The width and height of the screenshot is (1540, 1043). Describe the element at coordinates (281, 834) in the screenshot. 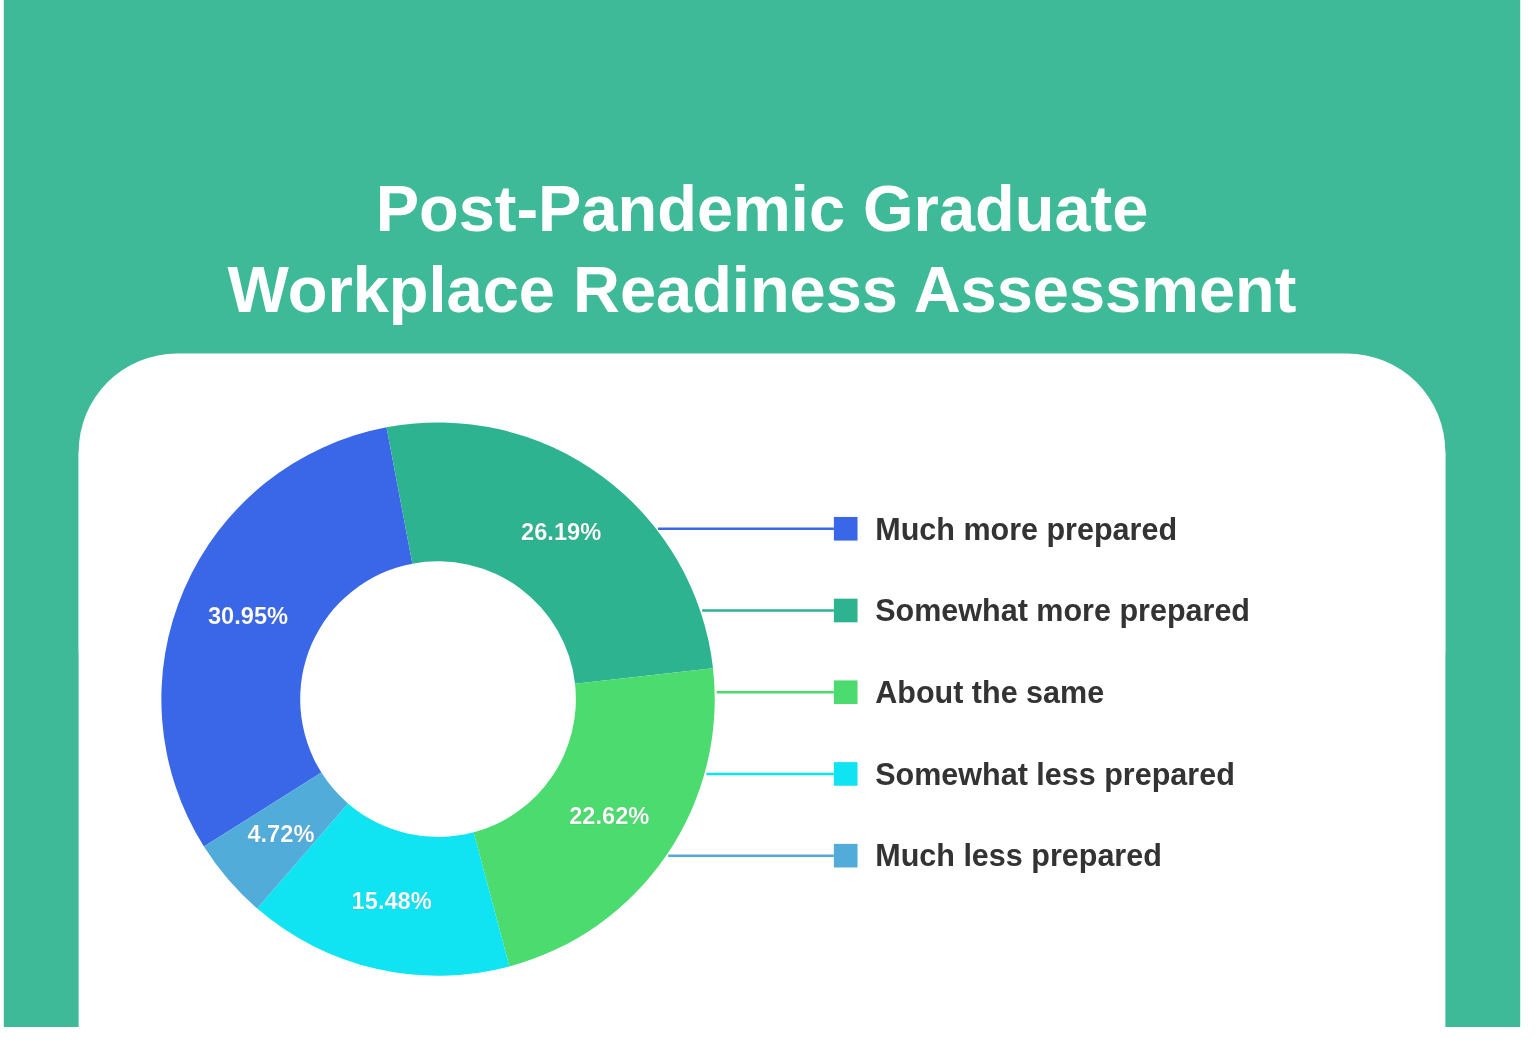

I see `data-label: 4.72%` at that location.